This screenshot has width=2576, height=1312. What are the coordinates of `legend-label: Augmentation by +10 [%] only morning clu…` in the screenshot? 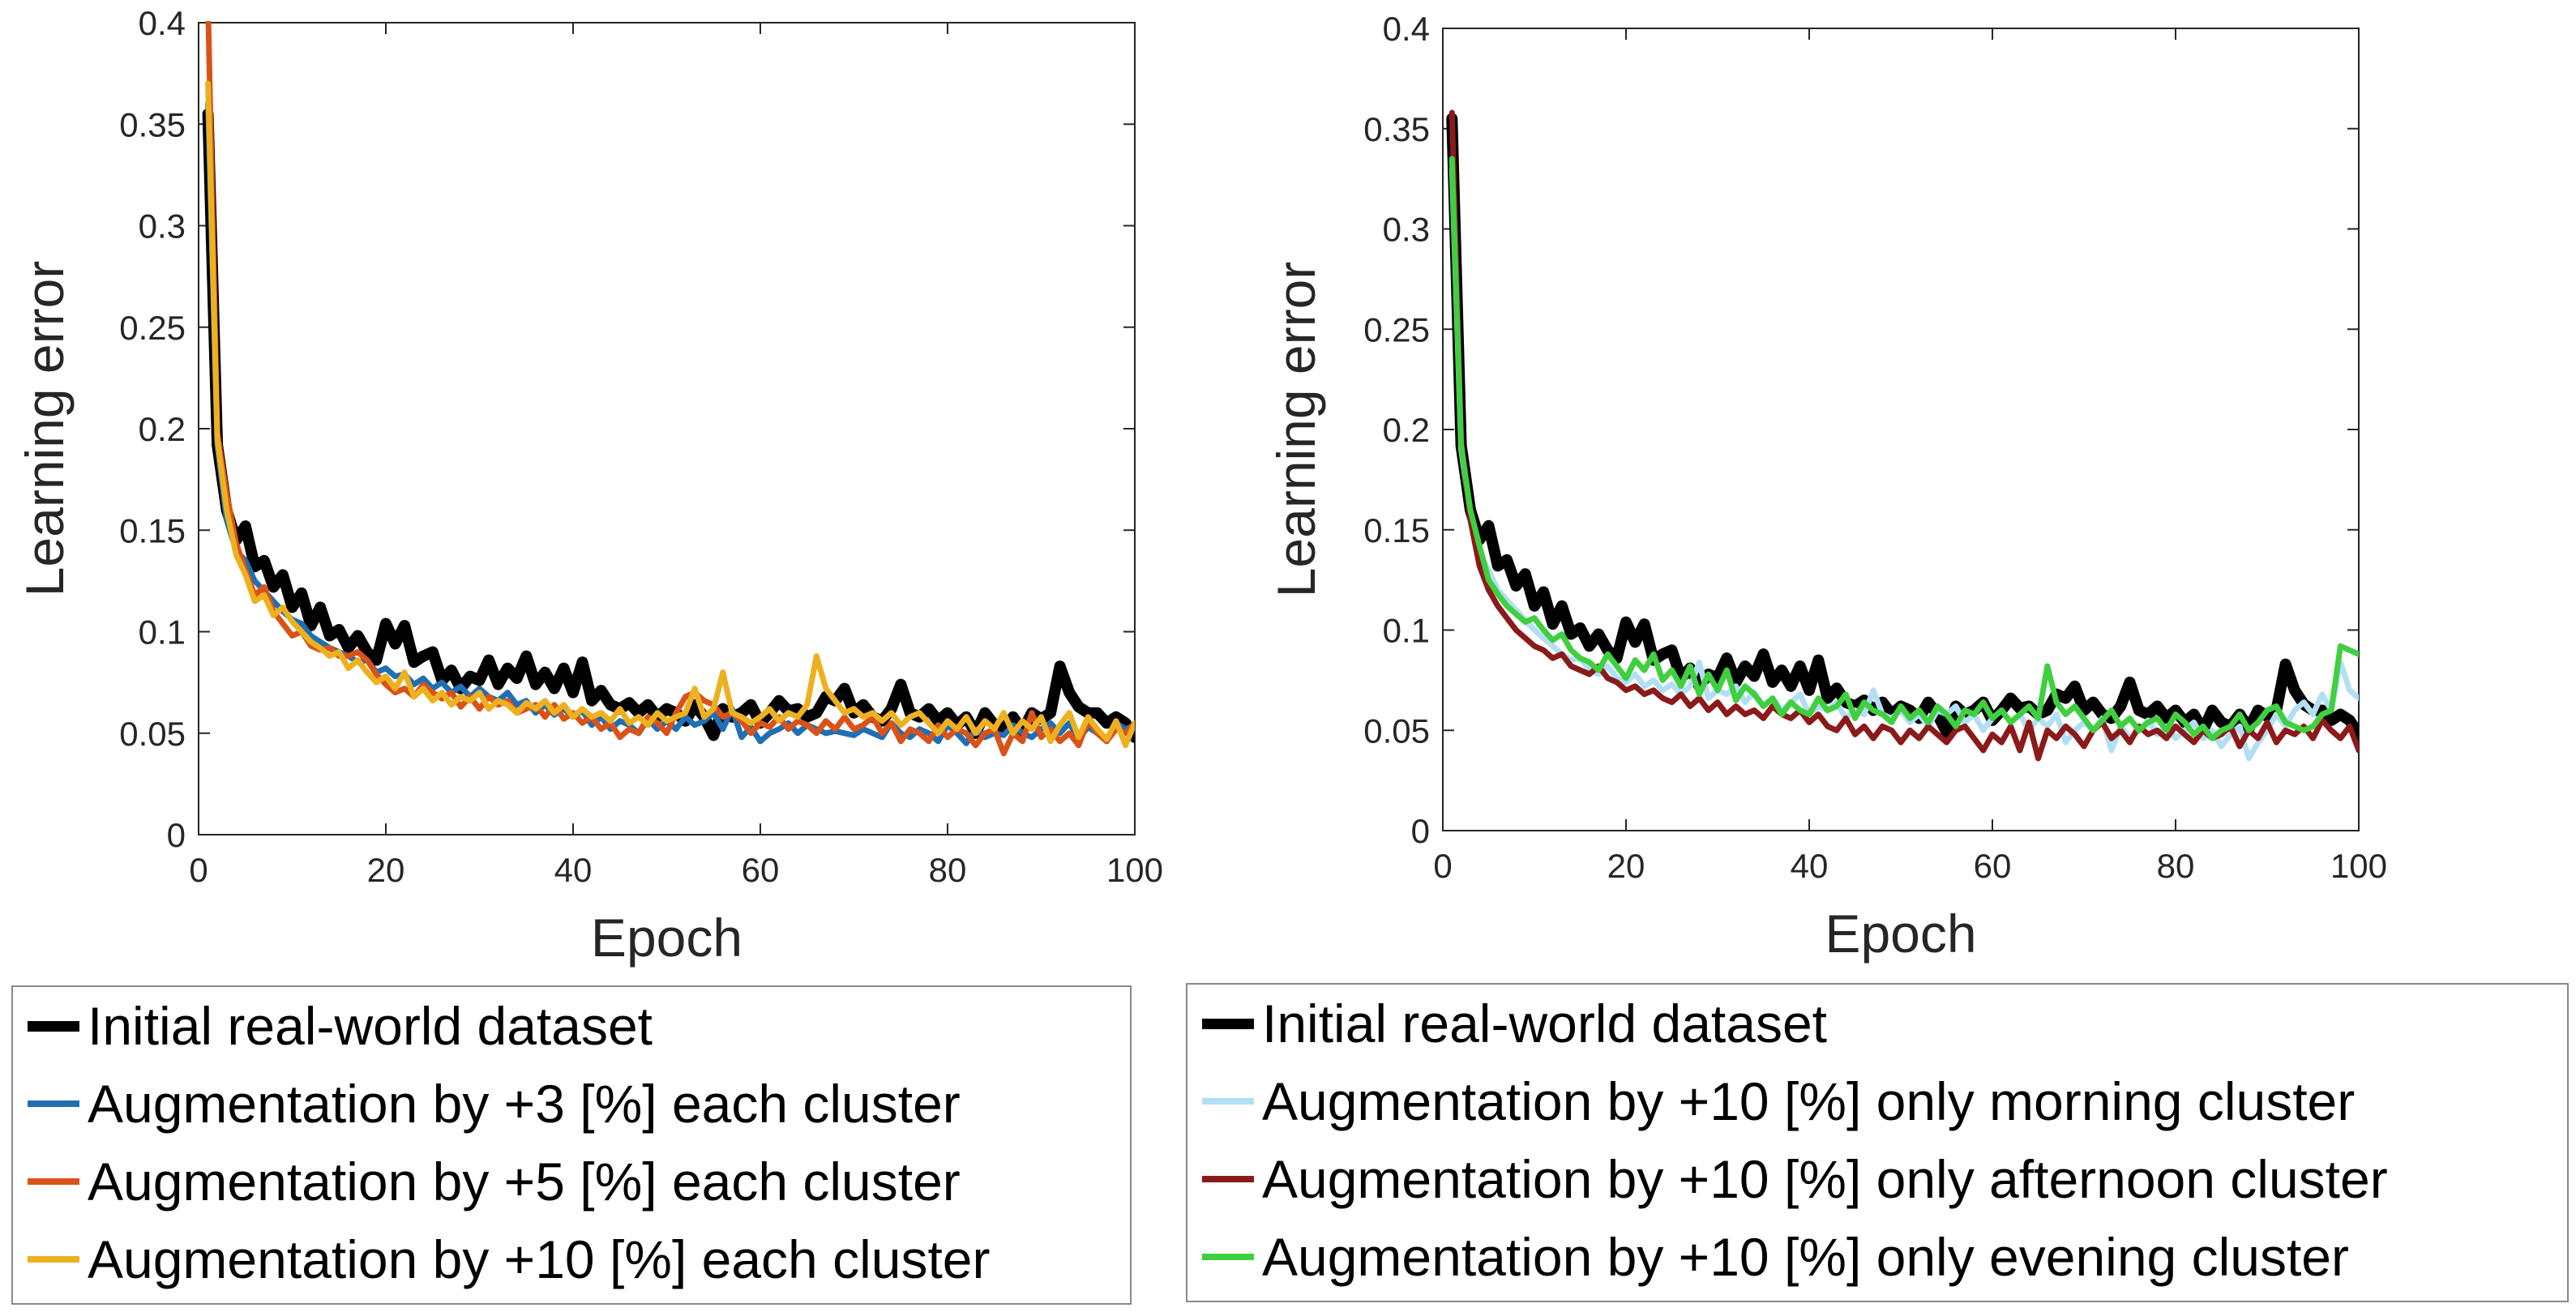 It's located at (1809, 1101).